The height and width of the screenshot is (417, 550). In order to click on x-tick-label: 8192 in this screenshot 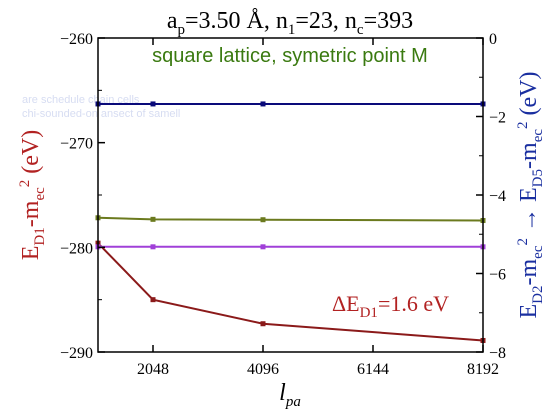, I will do `click(483, 369)`.